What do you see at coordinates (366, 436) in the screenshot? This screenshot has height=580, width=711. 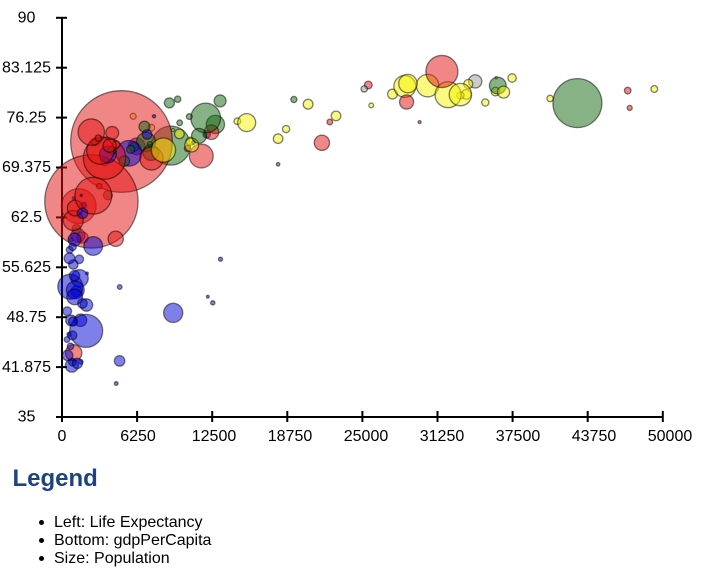 I see `svg-text: 25000` at bounding box center [366, 436].